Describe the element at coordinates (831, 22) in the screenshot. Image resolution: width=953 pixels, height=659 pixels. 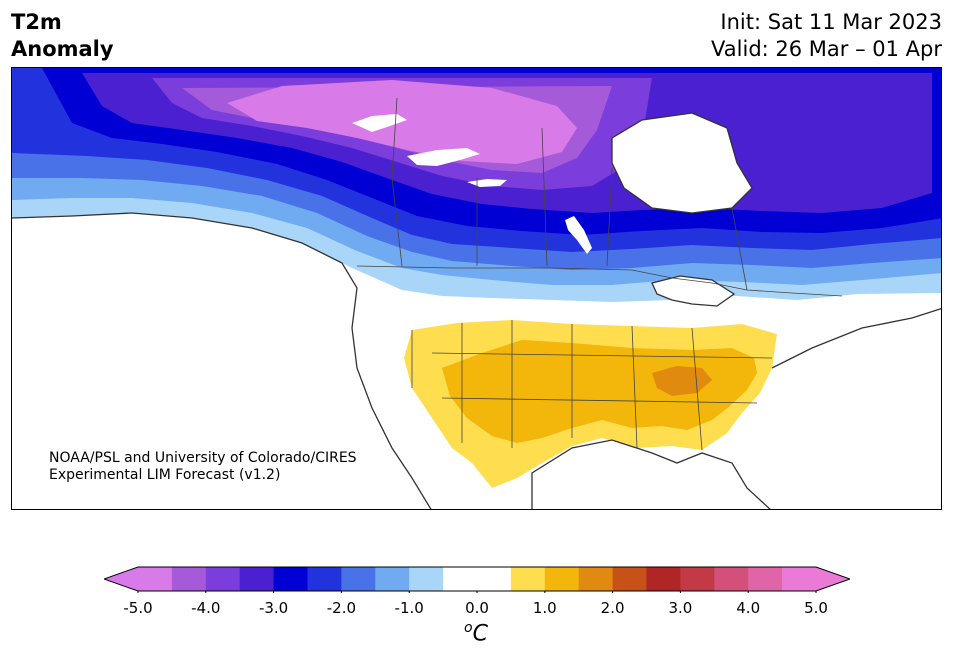
I see `init-date: Init: Sat 11 Mar 2023` at that location.